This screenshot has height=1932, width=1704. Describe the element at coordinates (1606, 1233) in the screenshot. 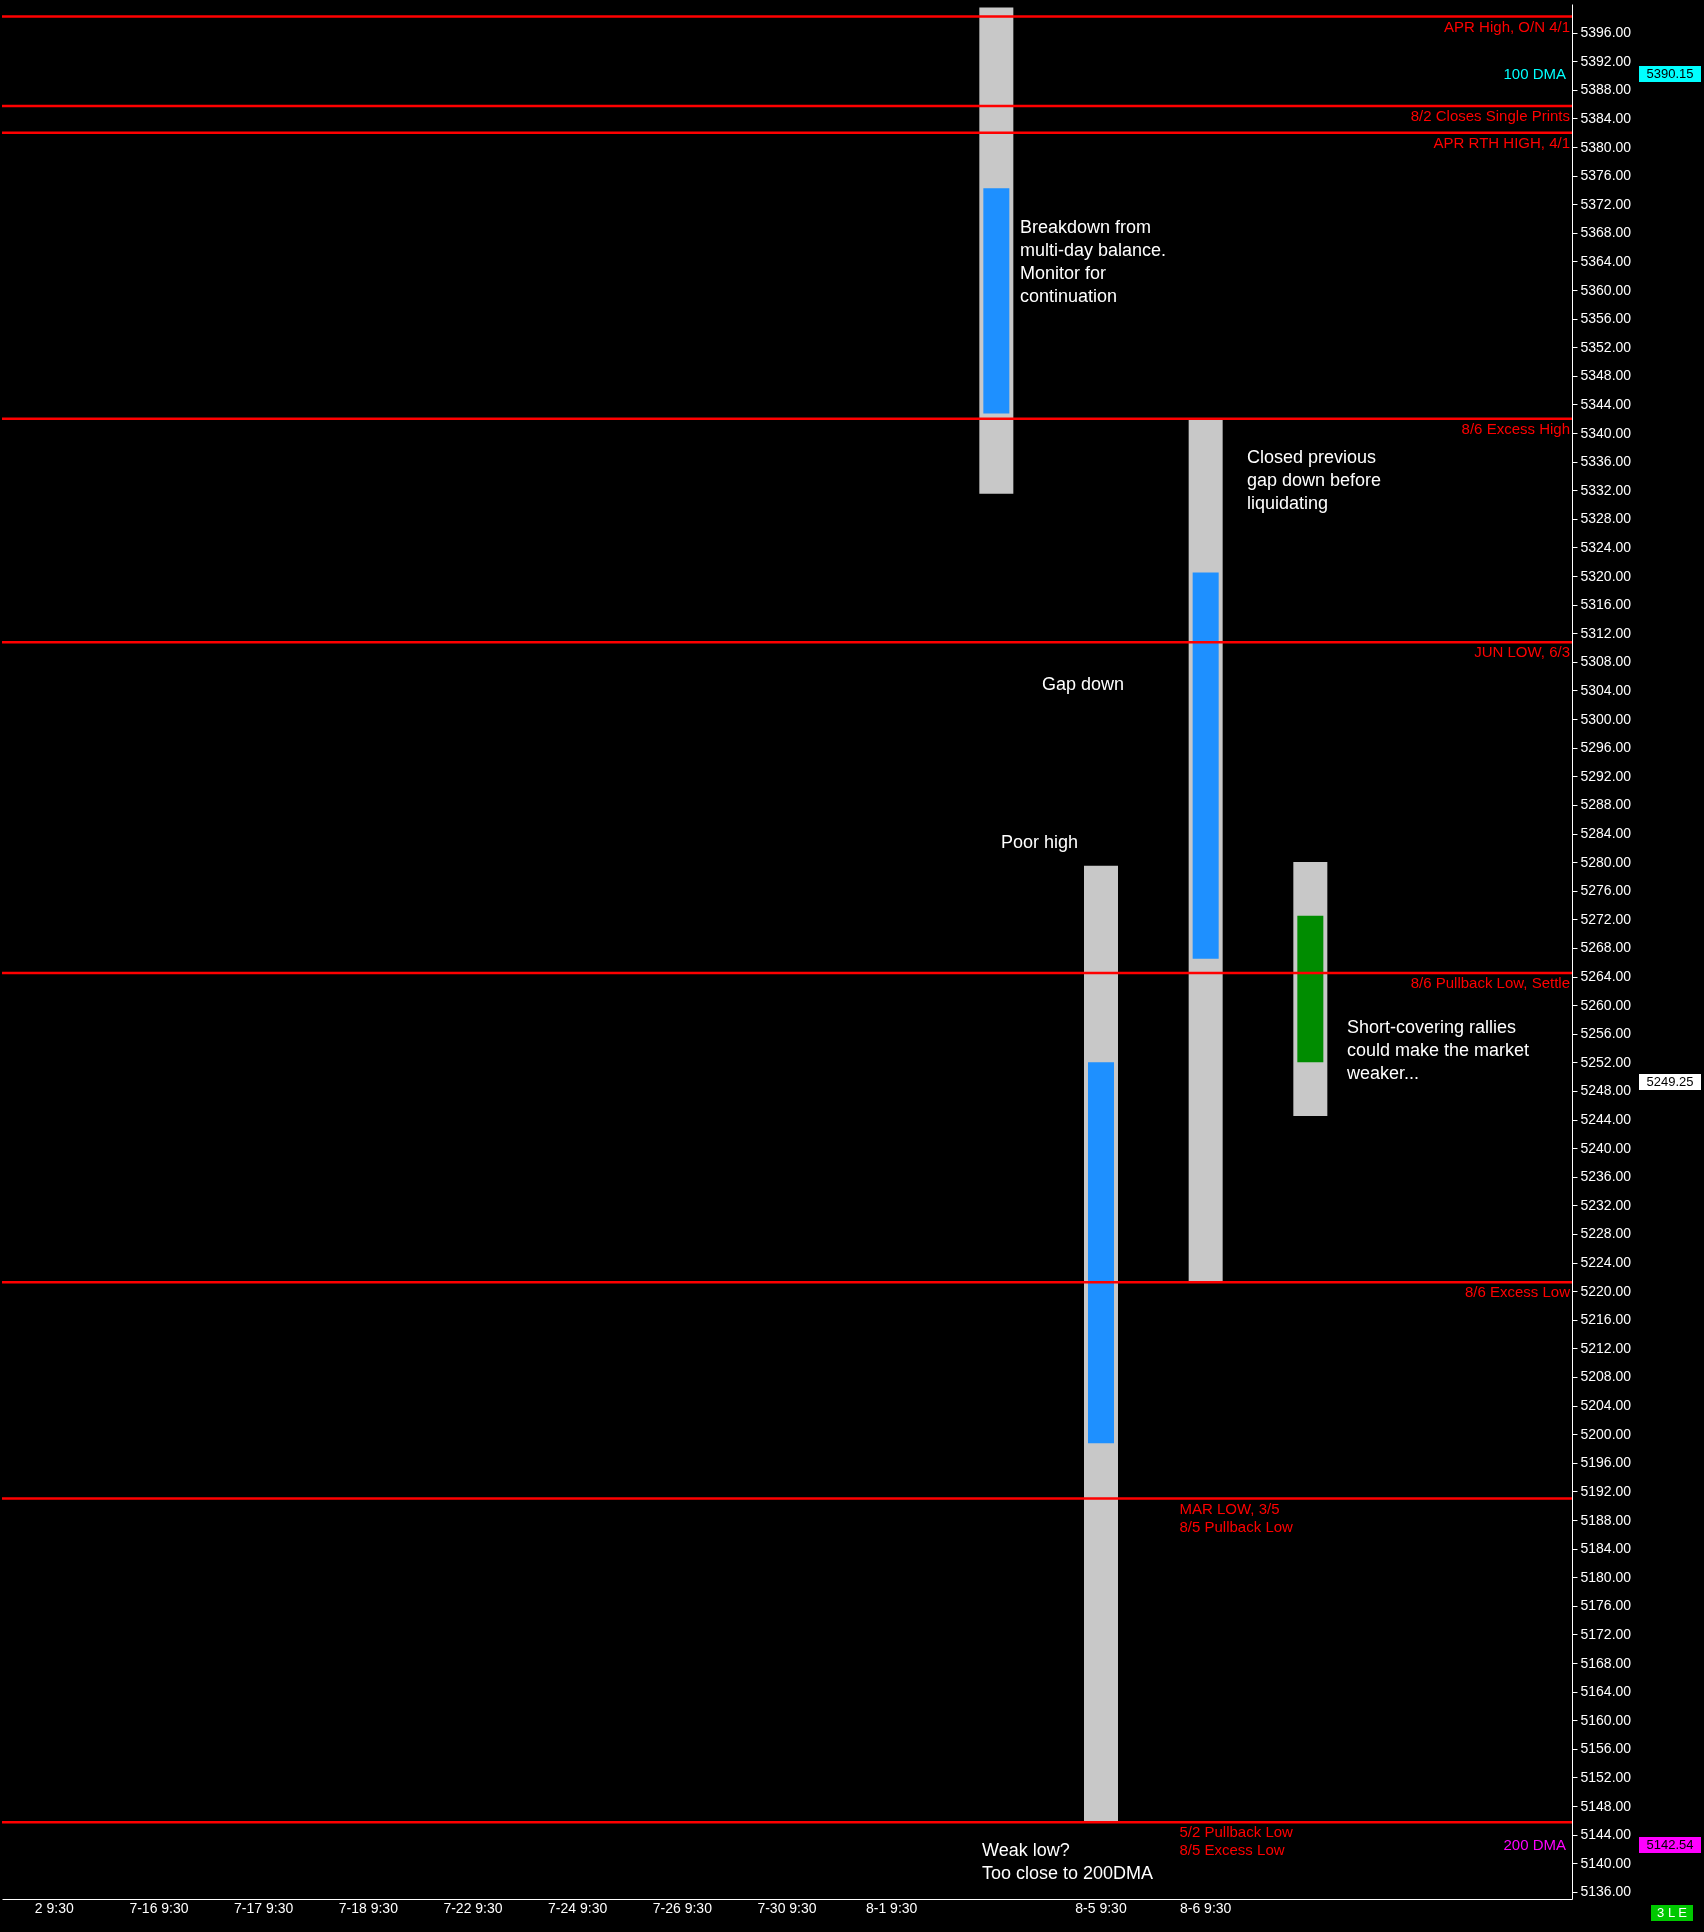

I see `y-tick-label: 5228.00` at that location.